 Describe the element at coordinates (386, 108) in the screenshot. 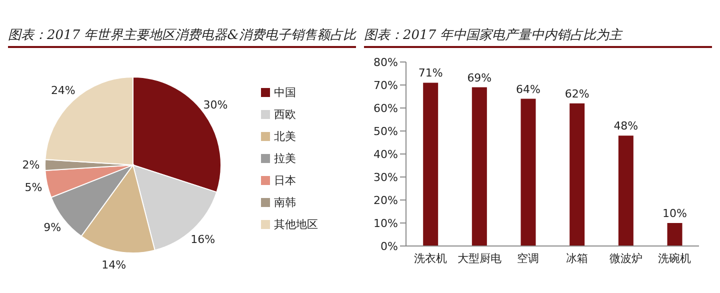

I see `y-tick-label: 60%` at that location.